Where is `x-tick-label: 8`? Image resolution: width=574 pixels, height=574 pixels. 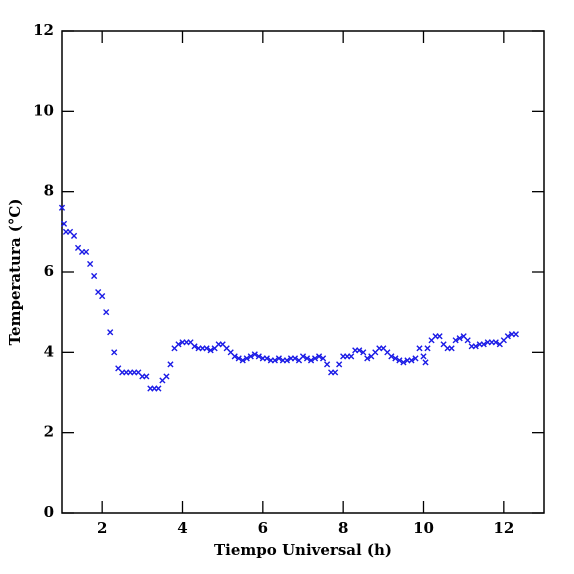
x-tick-label: 8 is located at coordinates (343, 528).